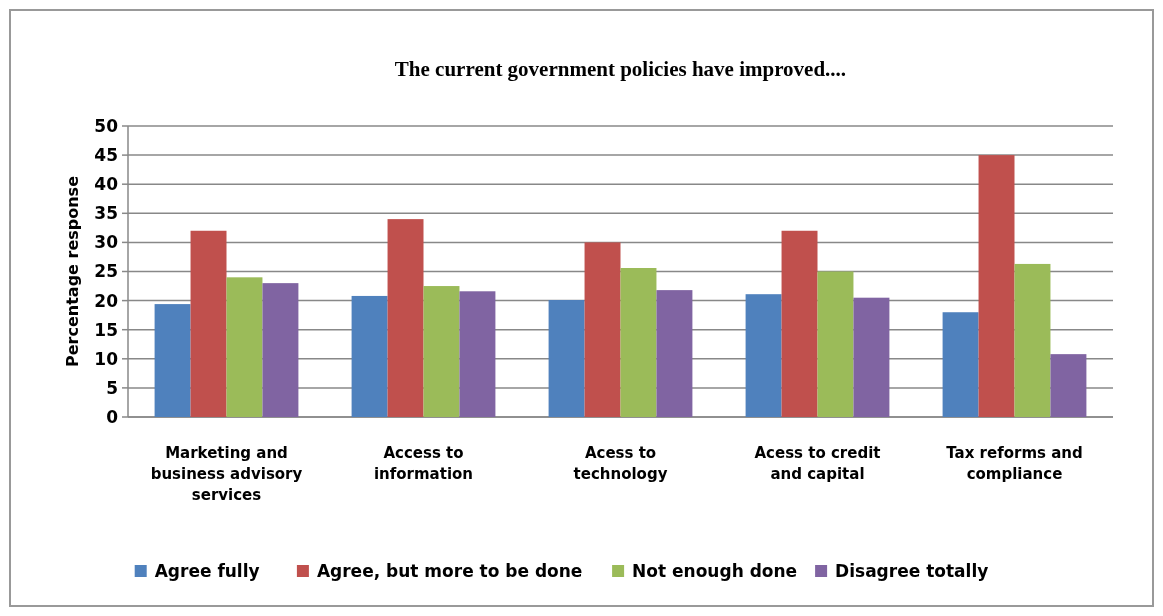 Image resolution: width=1163 pixels, height=616 pixels. What do you see at coordinates (106, 155) in the screenshot?
I see `y-tick-label: 45` at bounding box center [106, 155].